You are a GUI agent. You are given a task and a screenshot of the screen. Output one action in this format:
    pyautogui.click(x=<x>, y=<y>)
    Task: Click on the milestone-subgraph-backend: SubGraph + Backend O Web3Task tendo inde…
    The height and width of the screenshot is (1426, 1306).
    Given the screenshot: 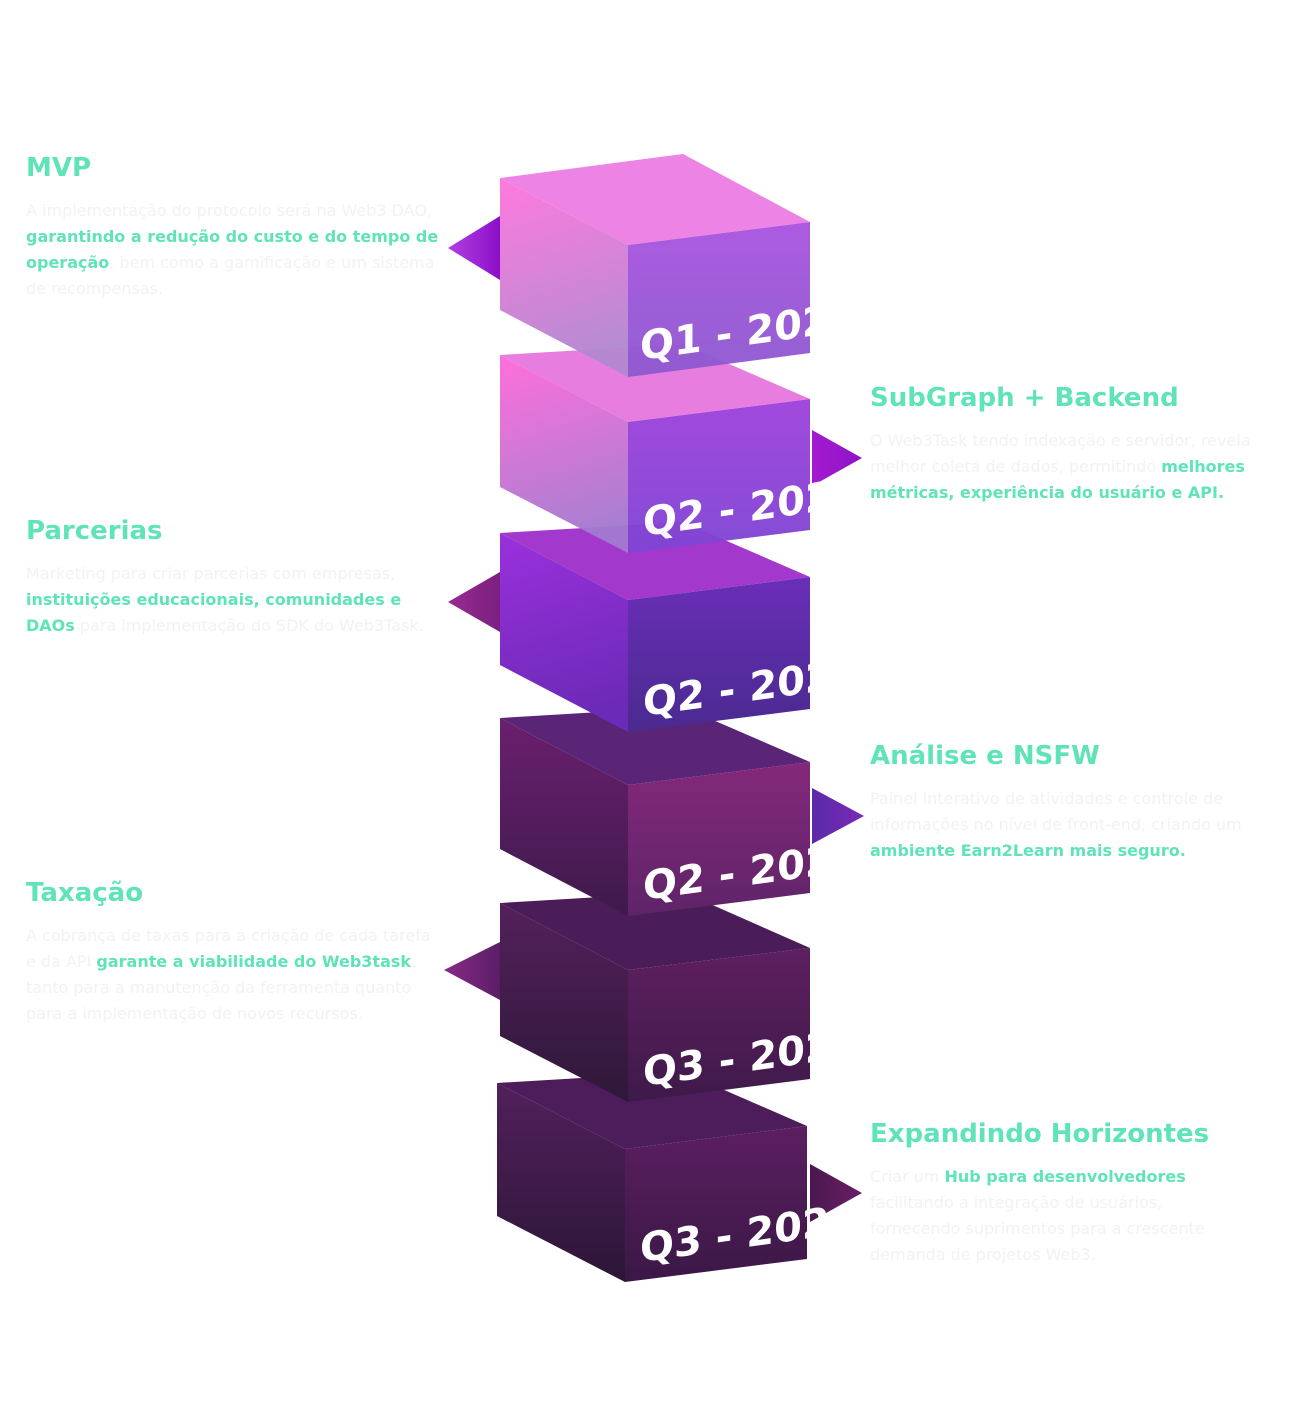 What is the action you would take?
    pyautogui.click(x=1077, y=444)
    